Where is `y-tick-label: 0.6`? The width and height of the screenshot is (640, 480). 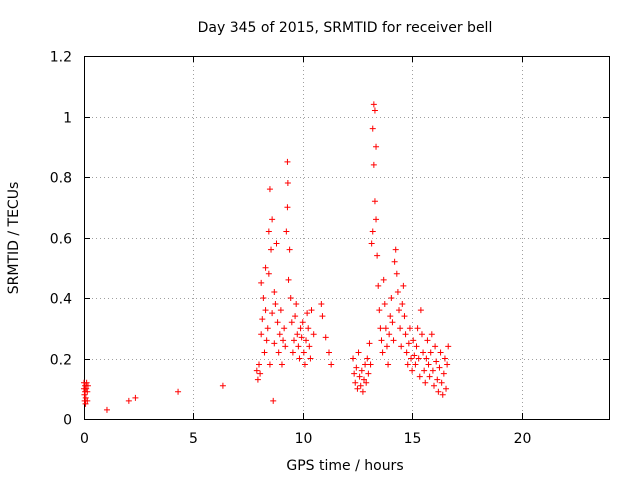
y-tick-label: 0.6 is located at coordinates (61, 240).